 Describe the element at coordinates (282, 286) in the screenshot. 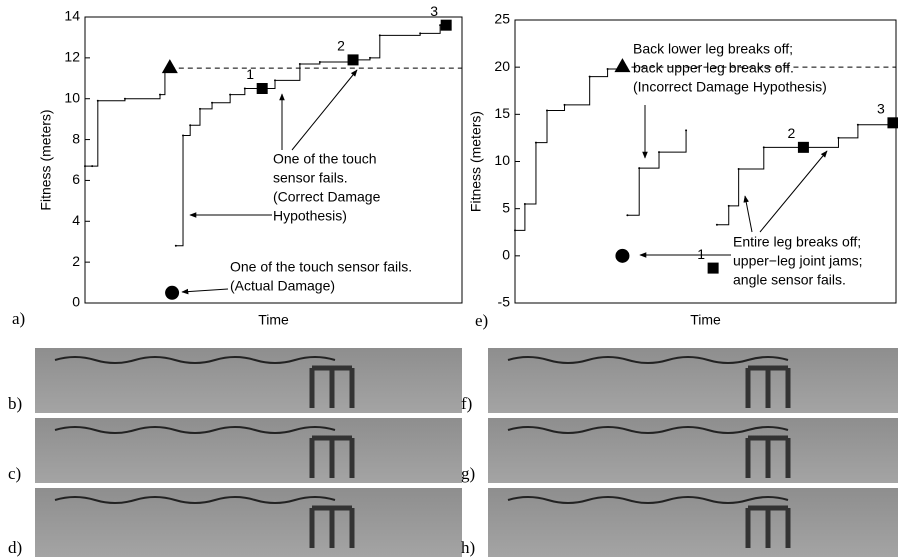

I see `annotation: (Actual Damage)` at that location.